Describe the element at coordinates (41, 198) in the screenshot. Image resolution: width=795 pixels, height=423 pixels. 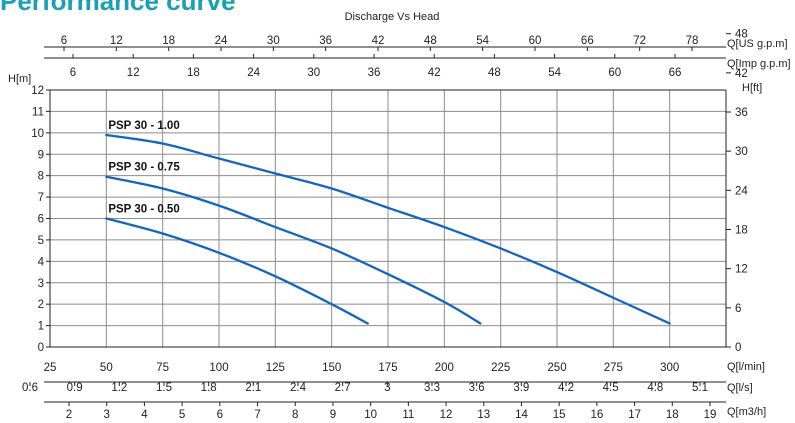
I see `y-left-tick-label: 7` at that location.